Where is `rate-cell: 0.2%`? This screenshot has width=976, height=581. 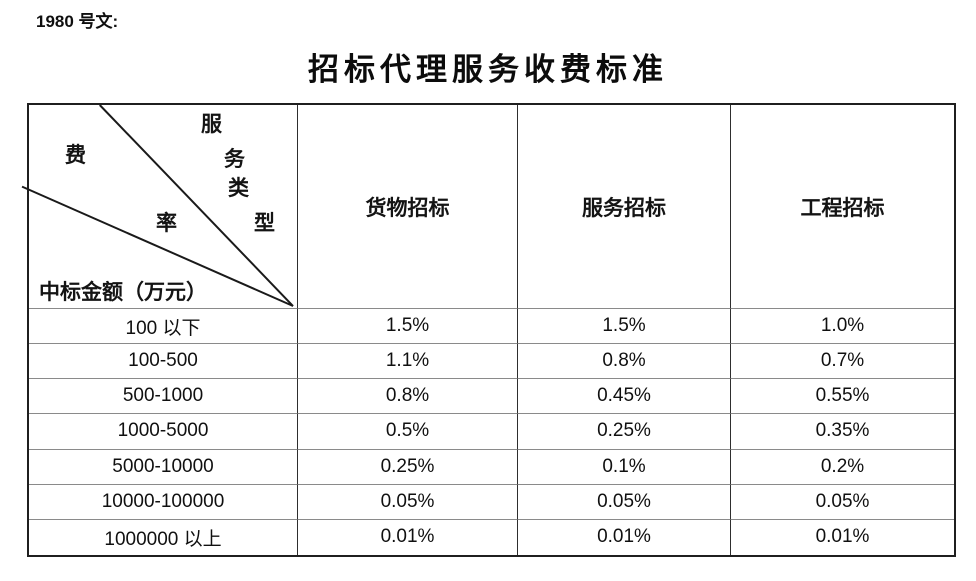 rate-cell: 0.2% is located at coordinates (842, 467).